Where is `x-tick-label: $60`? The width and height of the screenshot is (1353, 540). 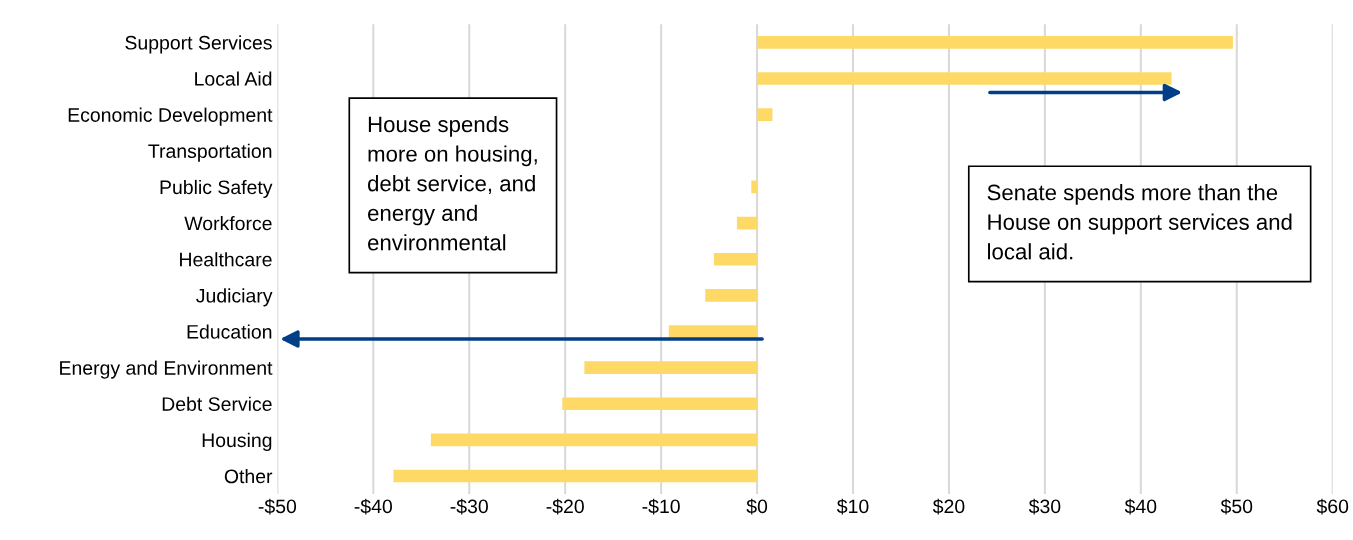 x-tick-label: $60 is located at coordinates (1332, 506).